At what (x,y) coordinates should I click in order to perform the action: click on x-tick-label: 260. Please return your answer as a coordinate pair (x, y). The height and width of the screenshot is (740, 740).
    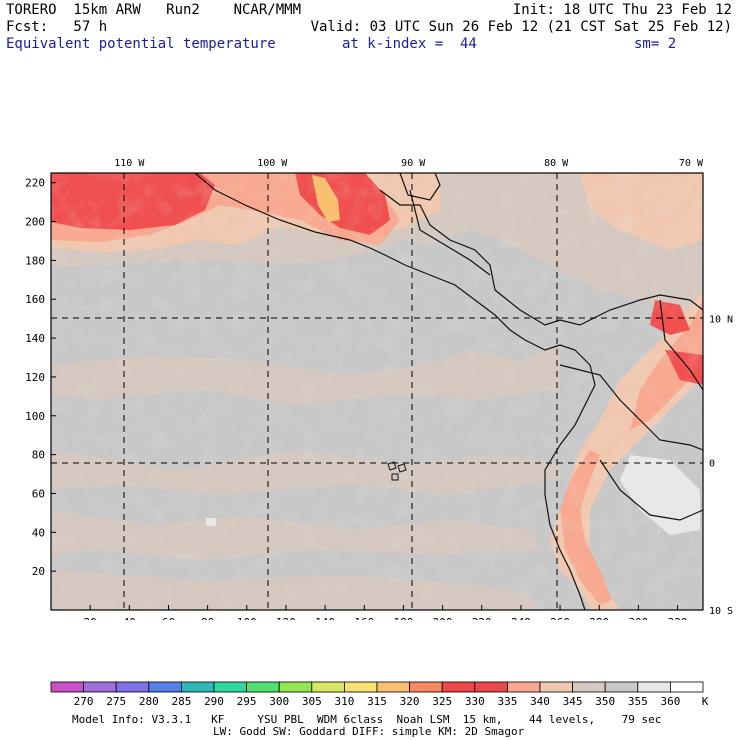
    Looking at the image, I should click on (560, 618).